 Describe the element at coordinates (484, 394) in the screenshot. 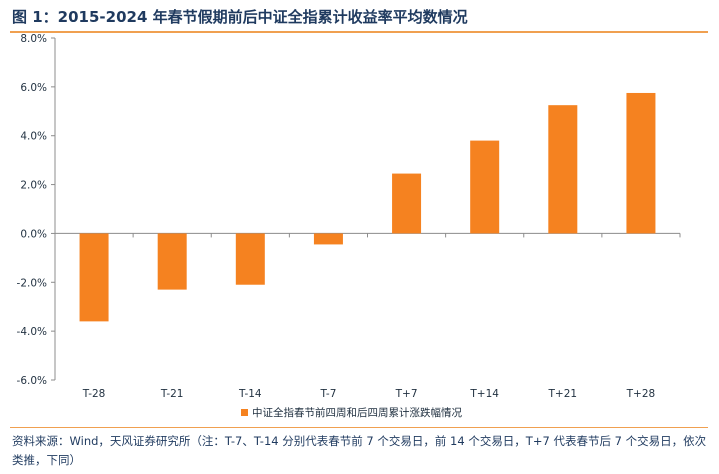

I see `x-tick-label: T+14` at that location.